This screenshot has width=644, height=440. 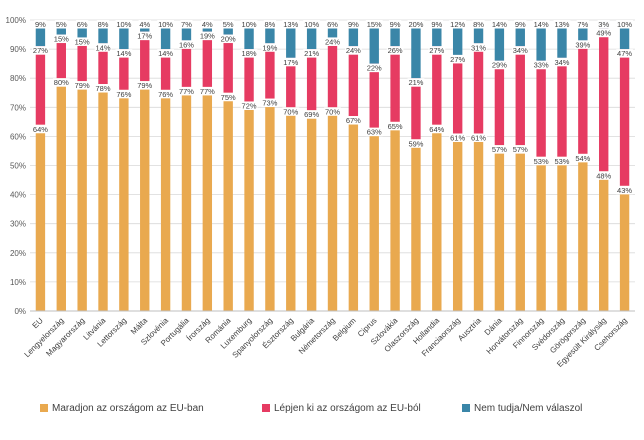 What do you see at coordinates (436, 129) in the screenshot?
I see `data-label: 64%` at bounding box center [436, 129].